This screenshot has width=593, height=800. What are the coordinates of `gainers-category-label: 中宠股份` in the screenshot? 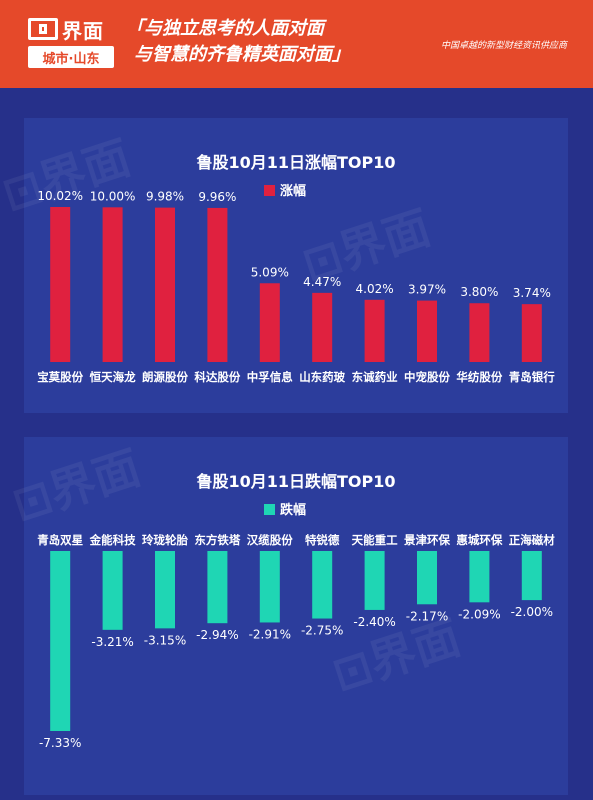 It's located at (427, 377).